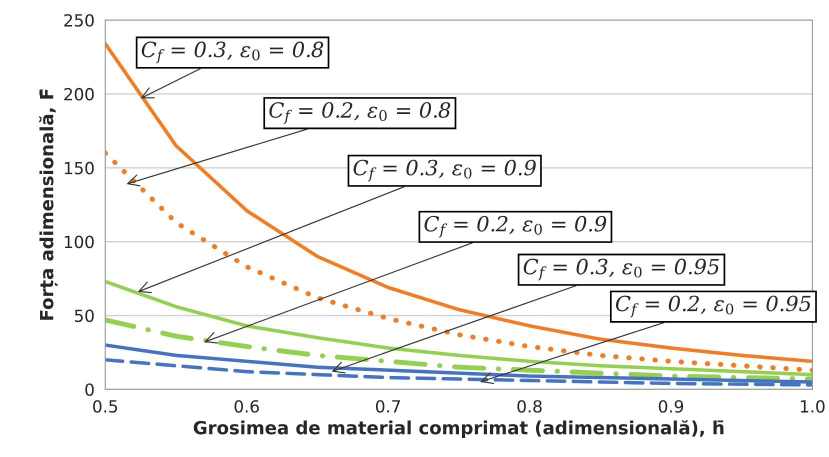 This screenshot has width=829, height=457. Describe the element at coordinates (79, 94) in the screenshot. I see `y-tick-label: 200` at that location.